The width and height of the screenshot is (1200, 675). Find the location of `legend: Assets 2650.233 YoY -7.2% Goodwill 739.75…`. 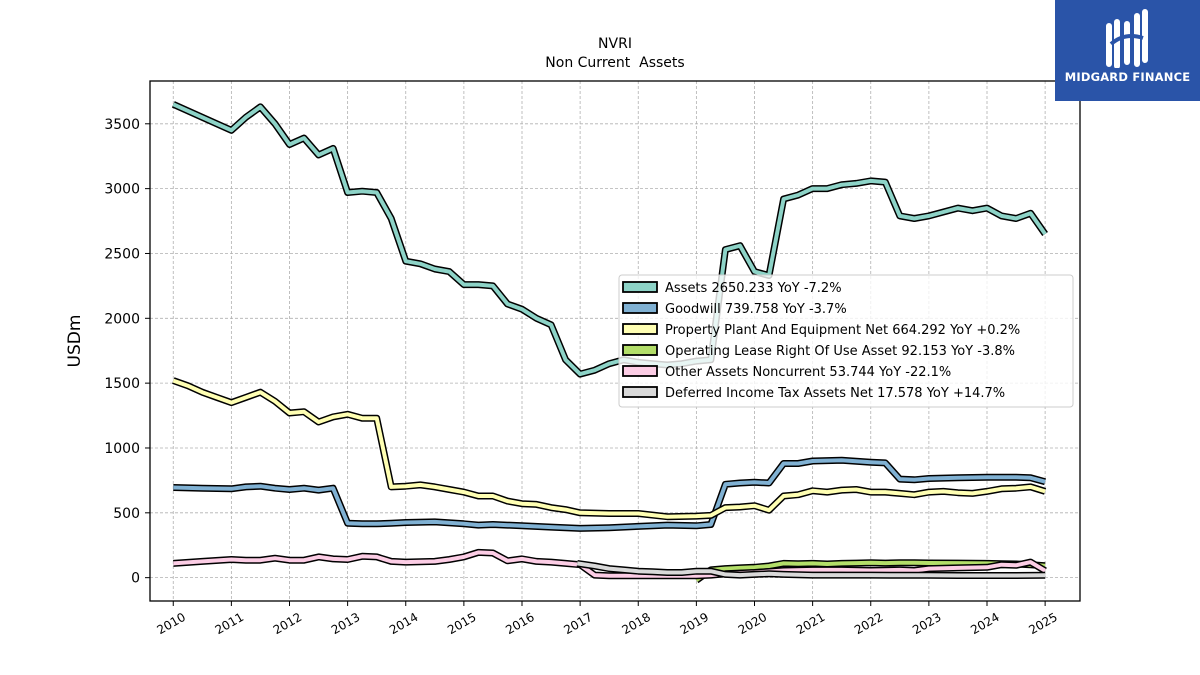

legend: Assets 2650.233 YoY -7.2% Goodwill 739.75… is located at coordinates (846, 341).